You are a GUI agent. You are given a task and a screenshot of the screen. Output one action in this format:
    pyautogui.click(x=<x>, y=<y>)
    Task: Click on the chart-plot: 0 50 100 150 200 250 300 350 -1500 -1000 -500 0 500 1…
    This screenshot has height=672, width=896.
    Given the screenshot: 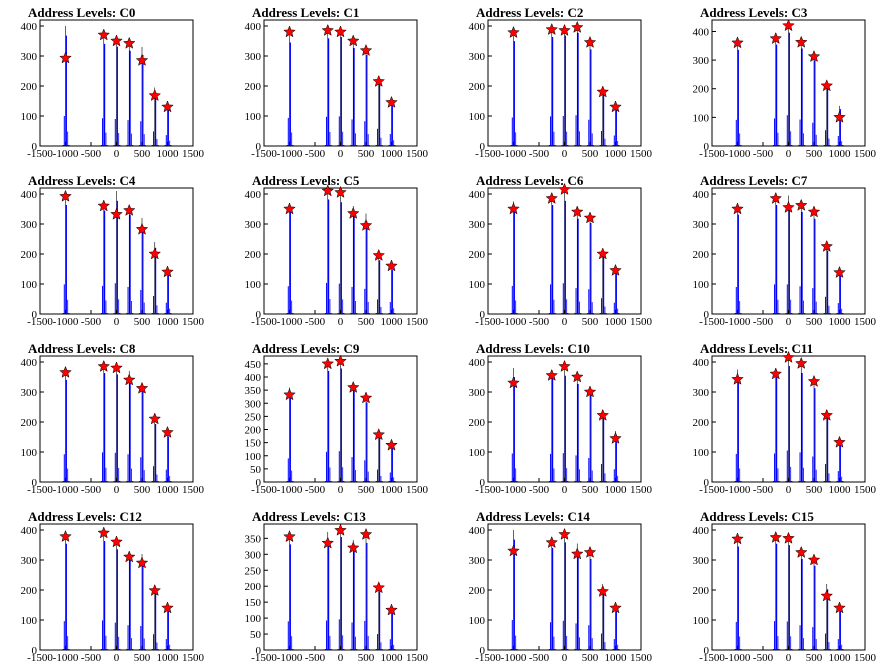 What is the action you would take?
    pyautogui.click(x=337, y=593)
    